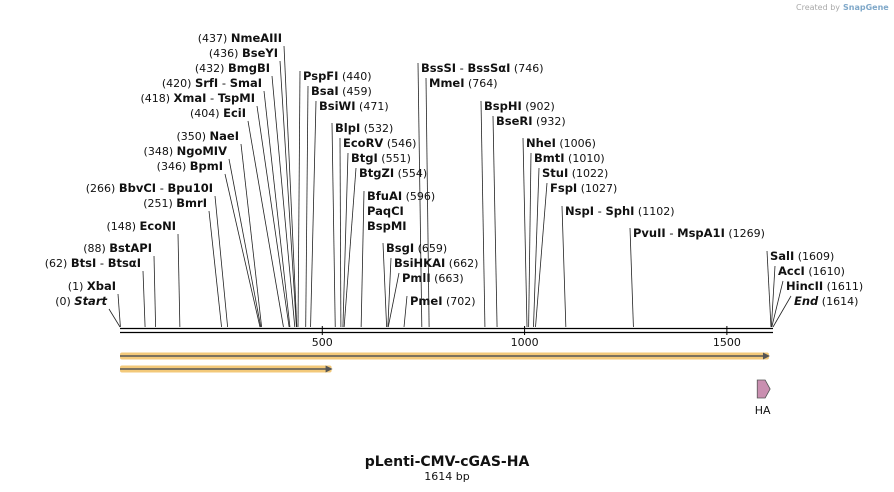  What do you see at coordinates (320, 76) in the screenshot?
I see `site-name: PspFI` at bounding box center [320, 76].